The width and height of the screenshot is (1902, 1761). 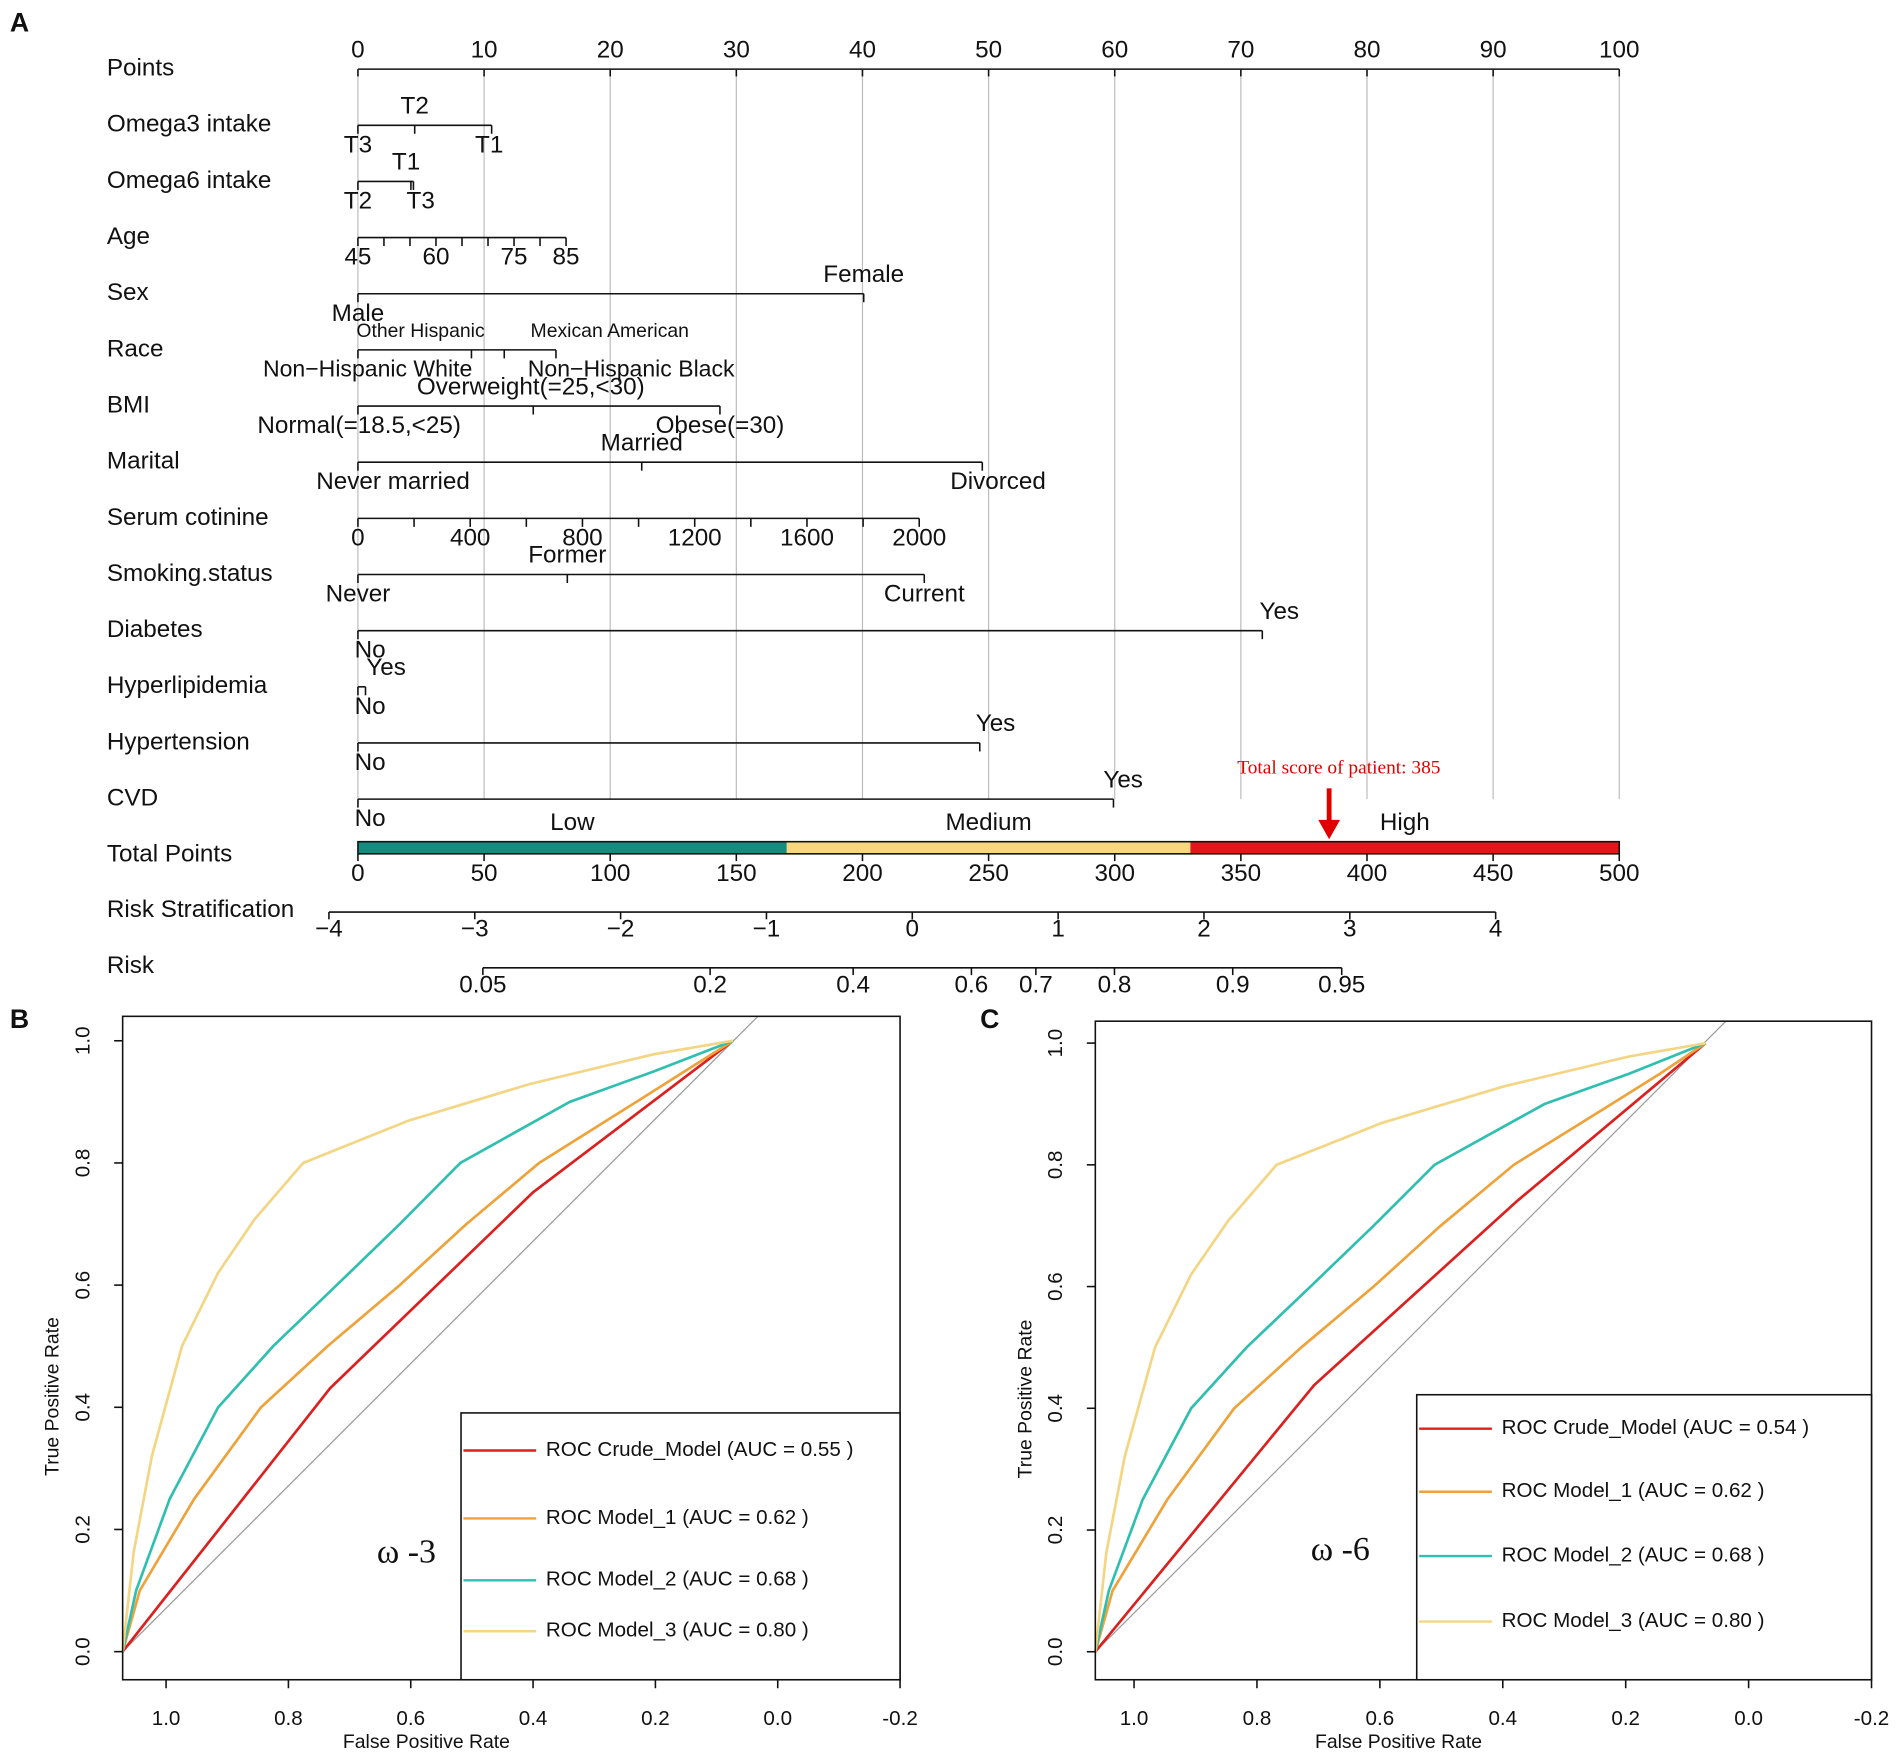 What do you see at coordinates (132, 798) in the screenshot?
I see `row-label: CVD` at bounding box center [132, 798].